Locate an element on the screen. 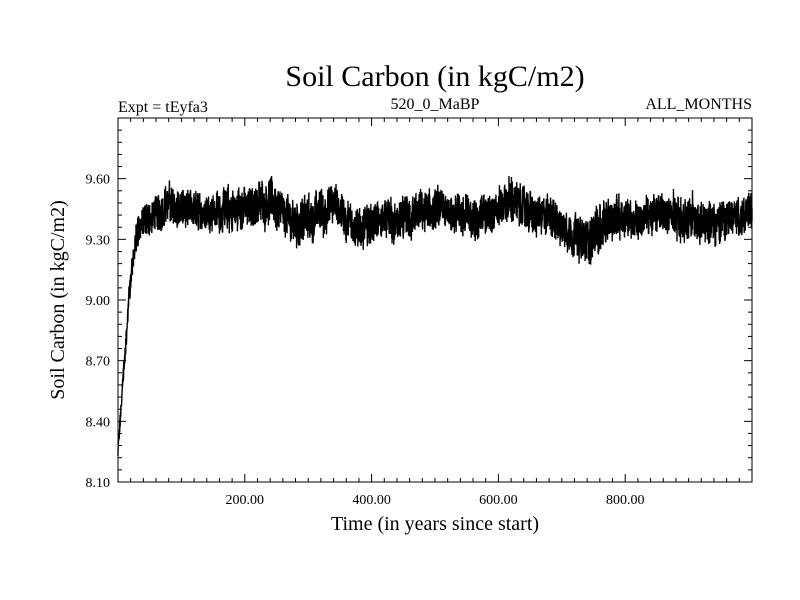 Image resolution: width=800 pixels, height=600 pixels. period-label: 520_0_MaBP is located at coordinates (435, 104).